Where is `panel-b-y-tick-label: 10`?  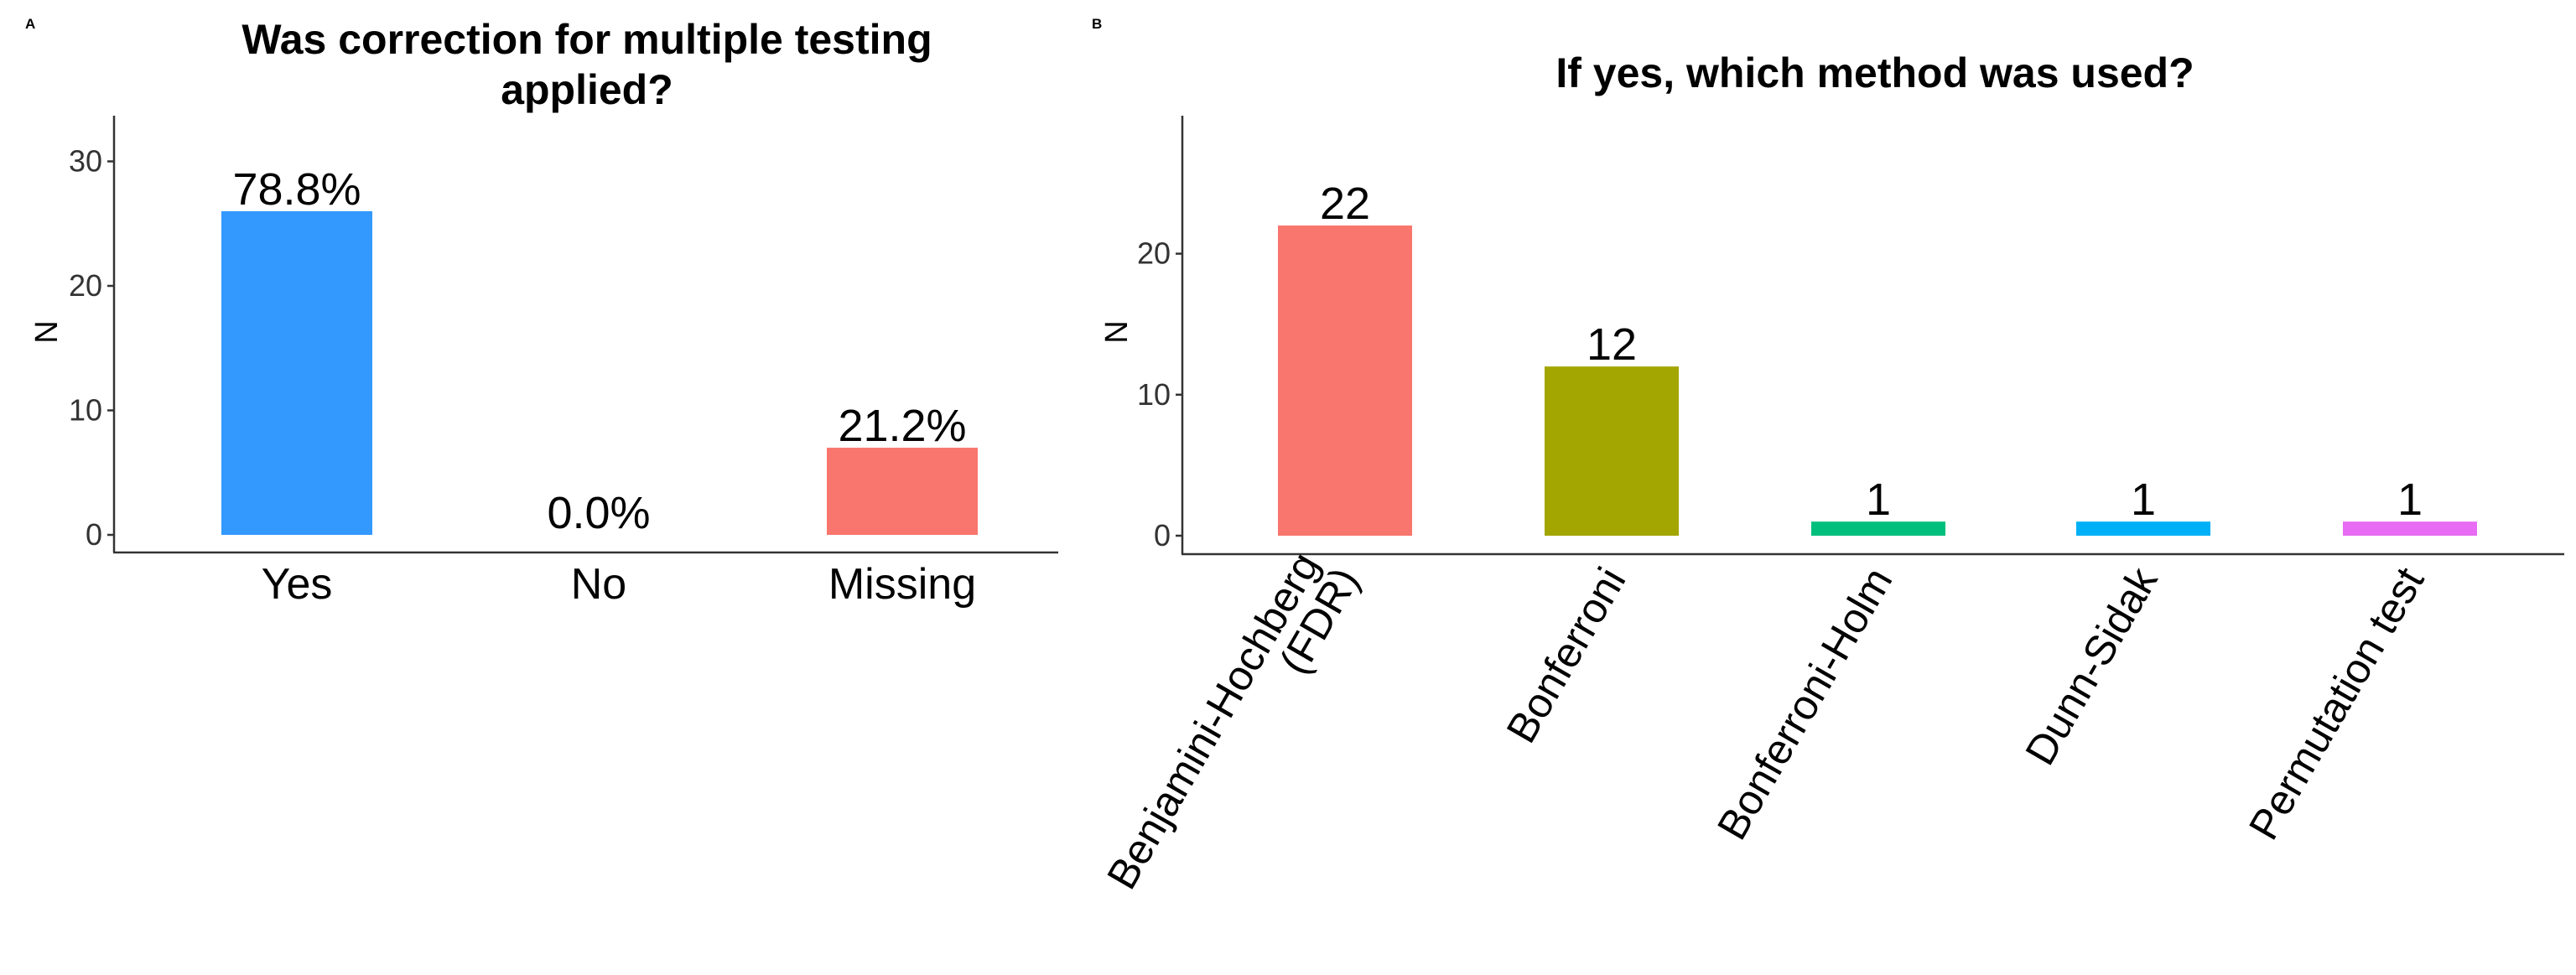
panel-b-y-tick-label: 10 is located at coordinates (1154, 394).